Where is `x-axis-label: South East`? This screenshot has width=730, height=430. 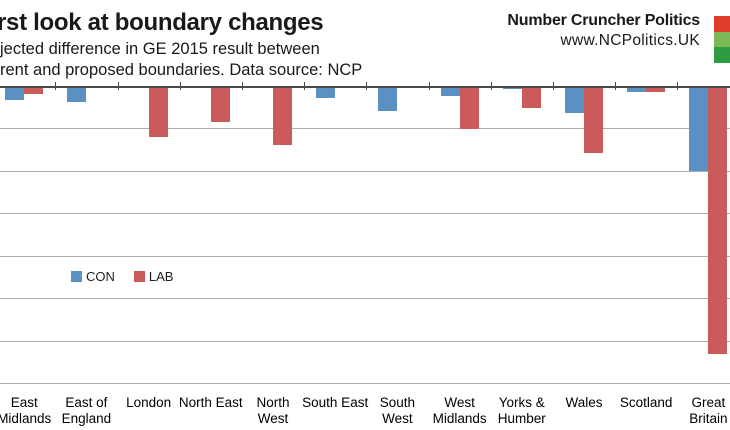
x-axis-label: South East is located at coordinates (335, 402).